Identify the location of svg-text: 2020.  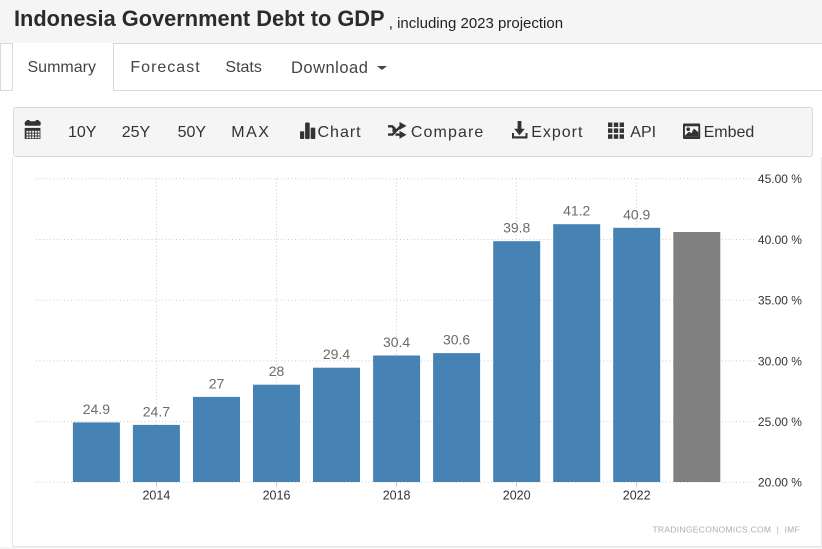
(517, 495).